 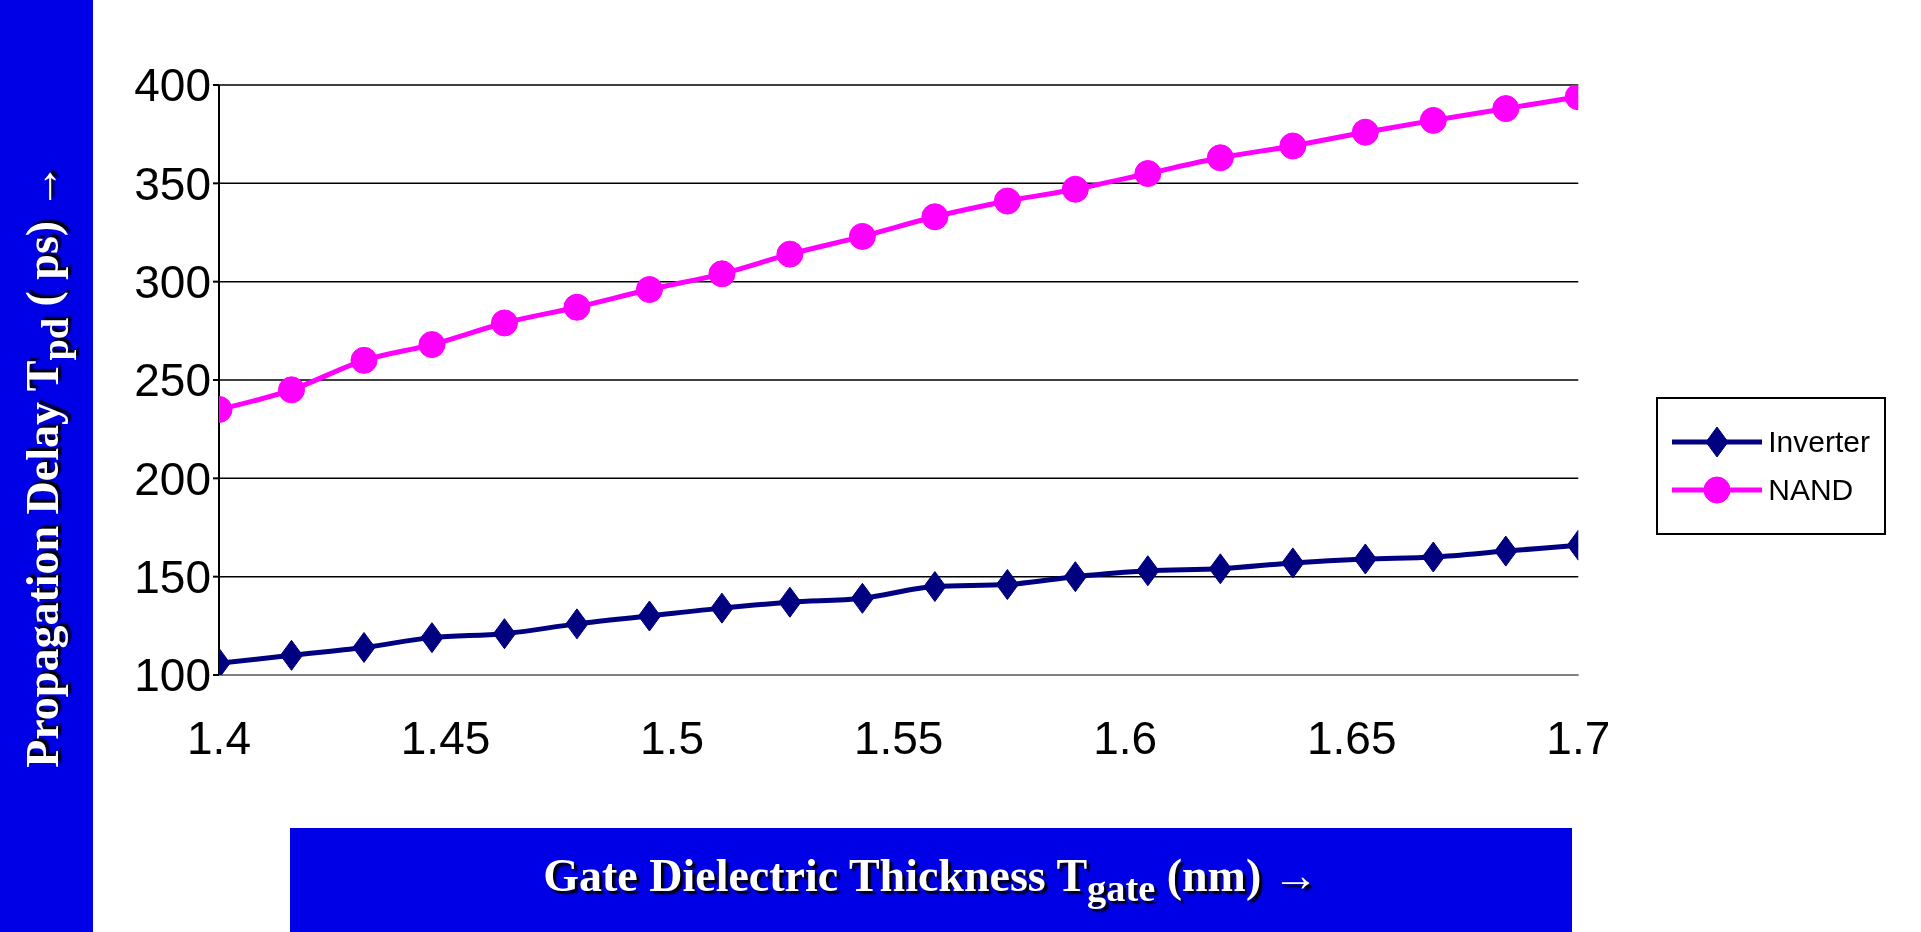 I want to click on x-tick-label: 1.45, so click(x=445, y=737).